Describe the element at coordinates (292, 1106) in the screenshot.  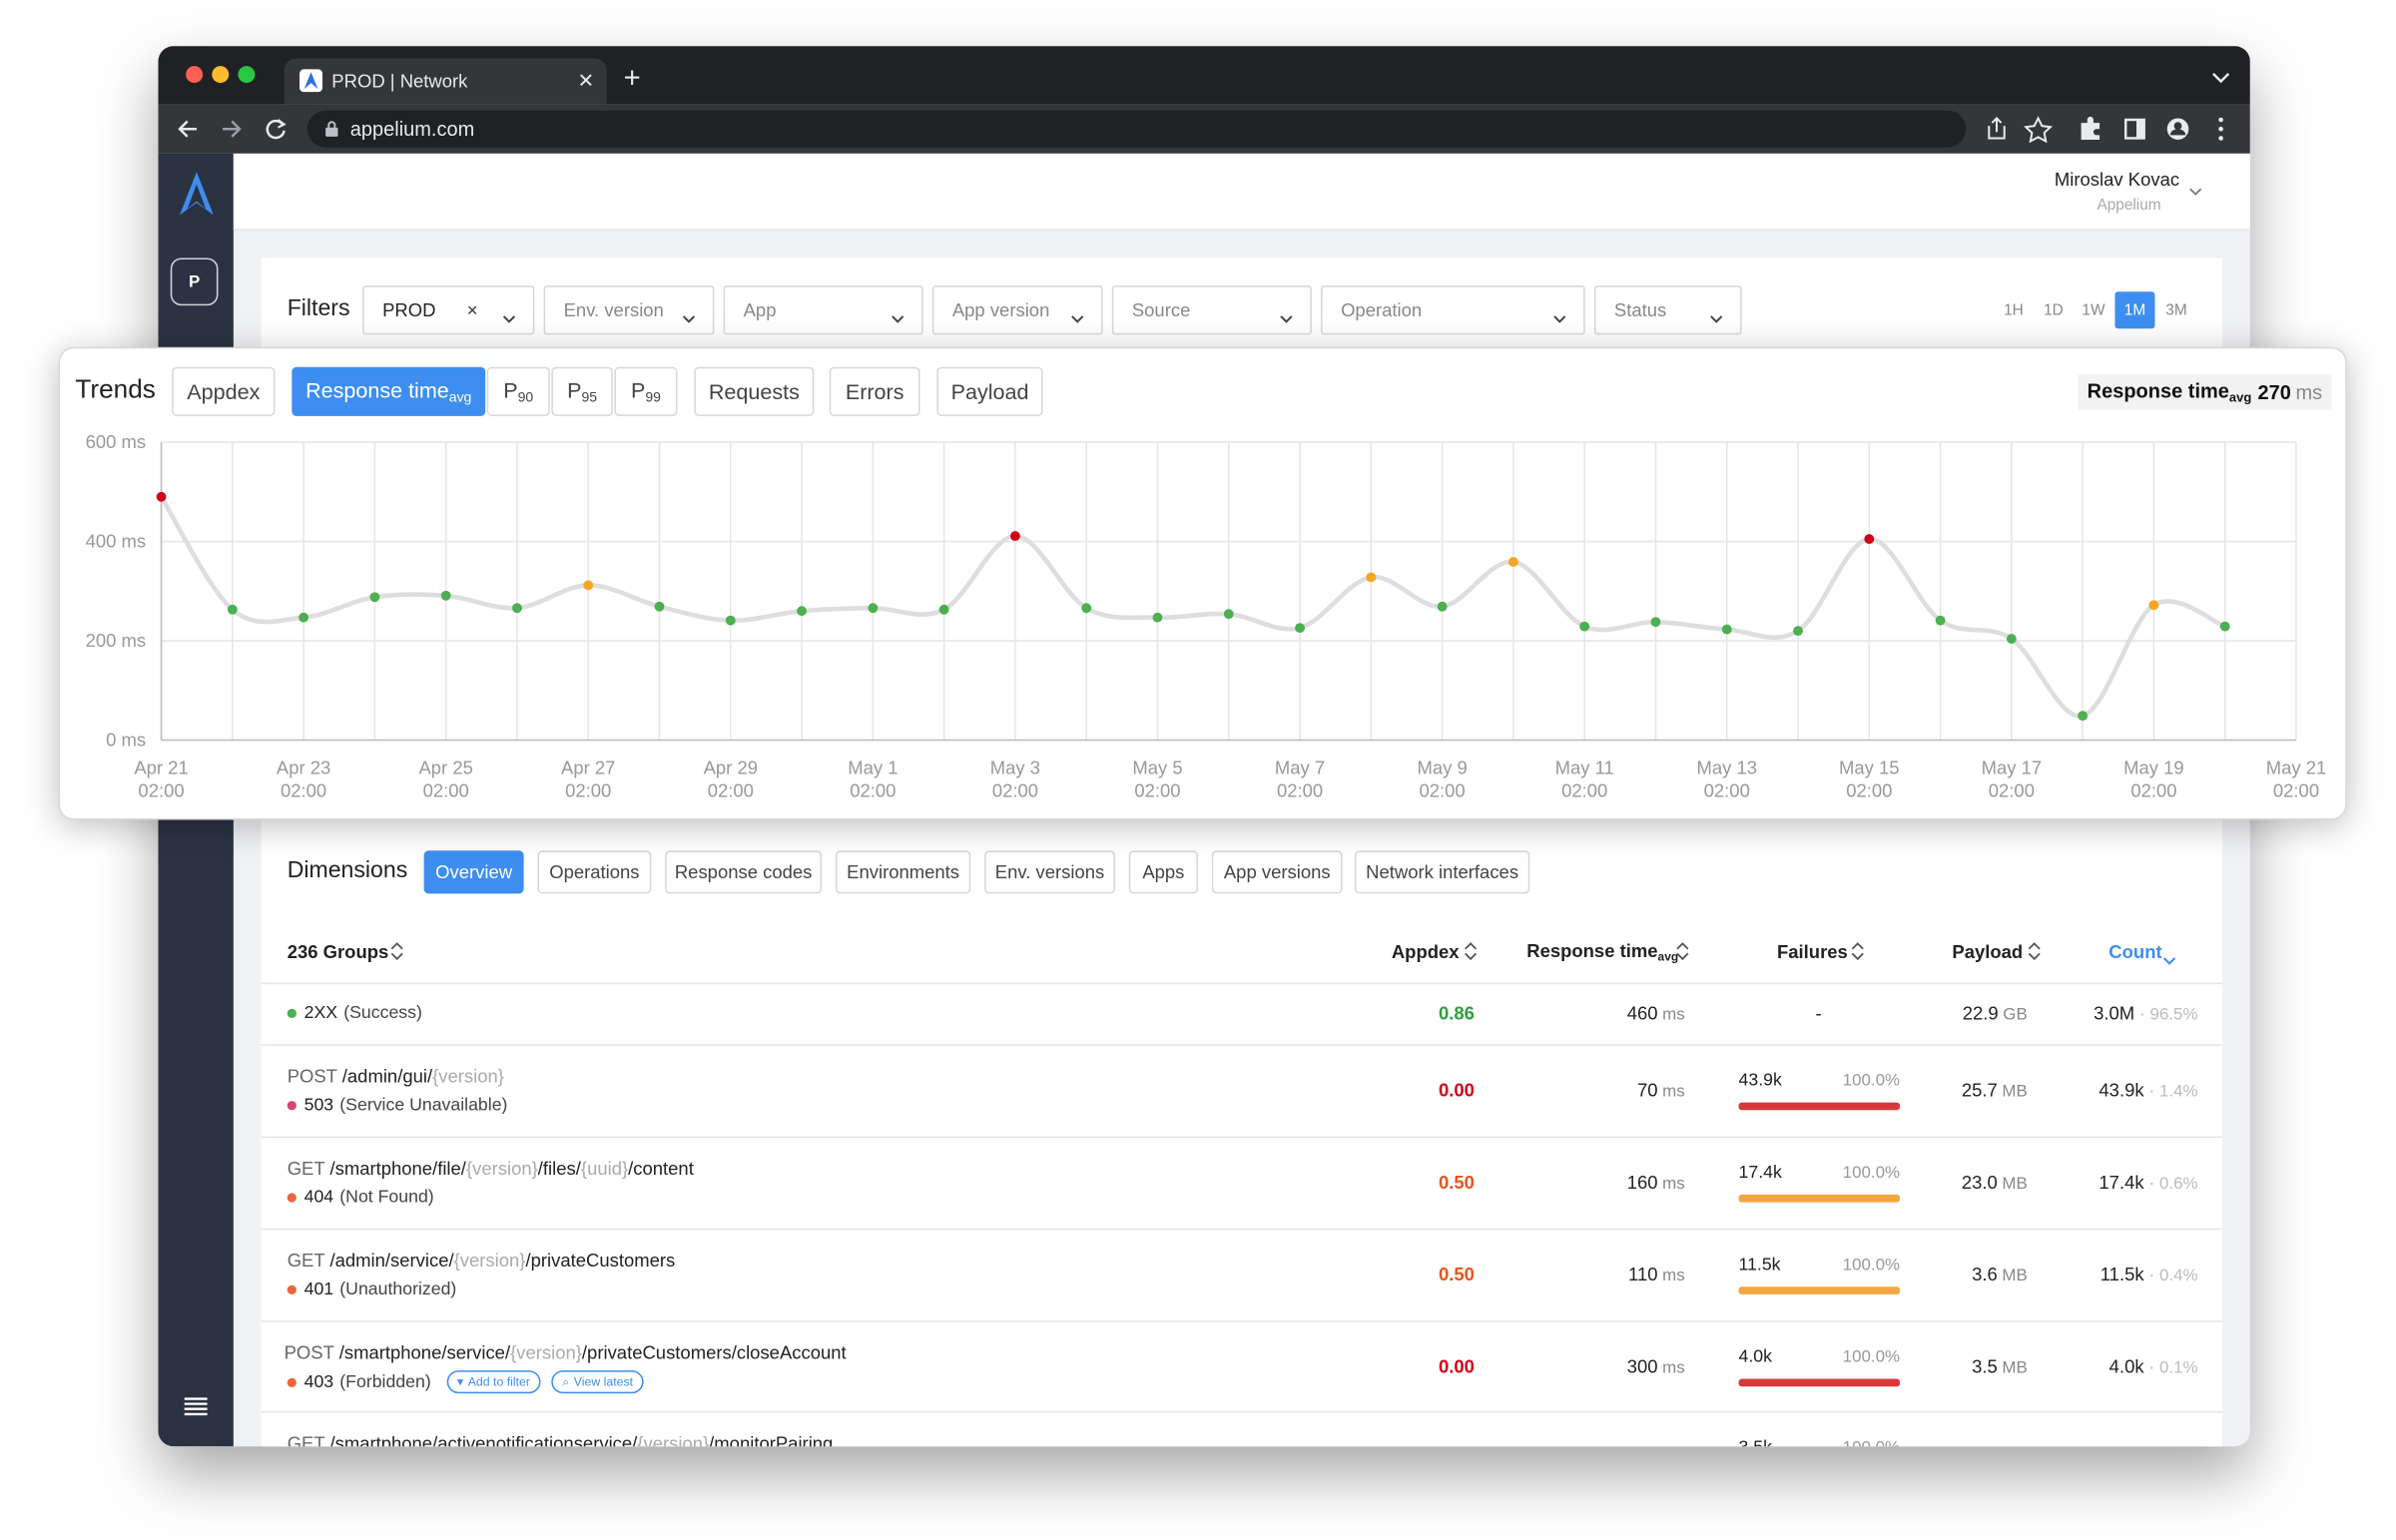
I see `status-dot` at that location.